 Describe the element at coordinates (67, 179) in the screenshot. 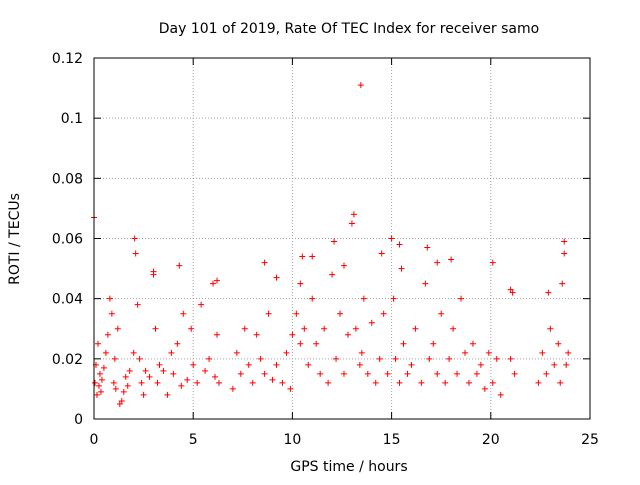

I see `y-tick-label: 0.08` at that location.